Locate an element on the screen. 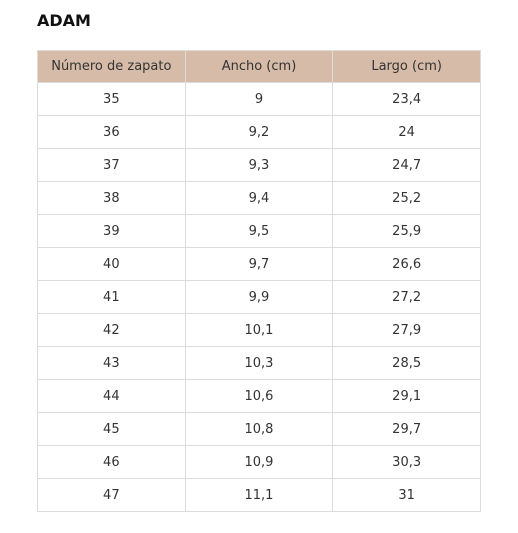 This screenshot has height=533, width=518. table-cell: 37 is located at coordinates (111, 165).